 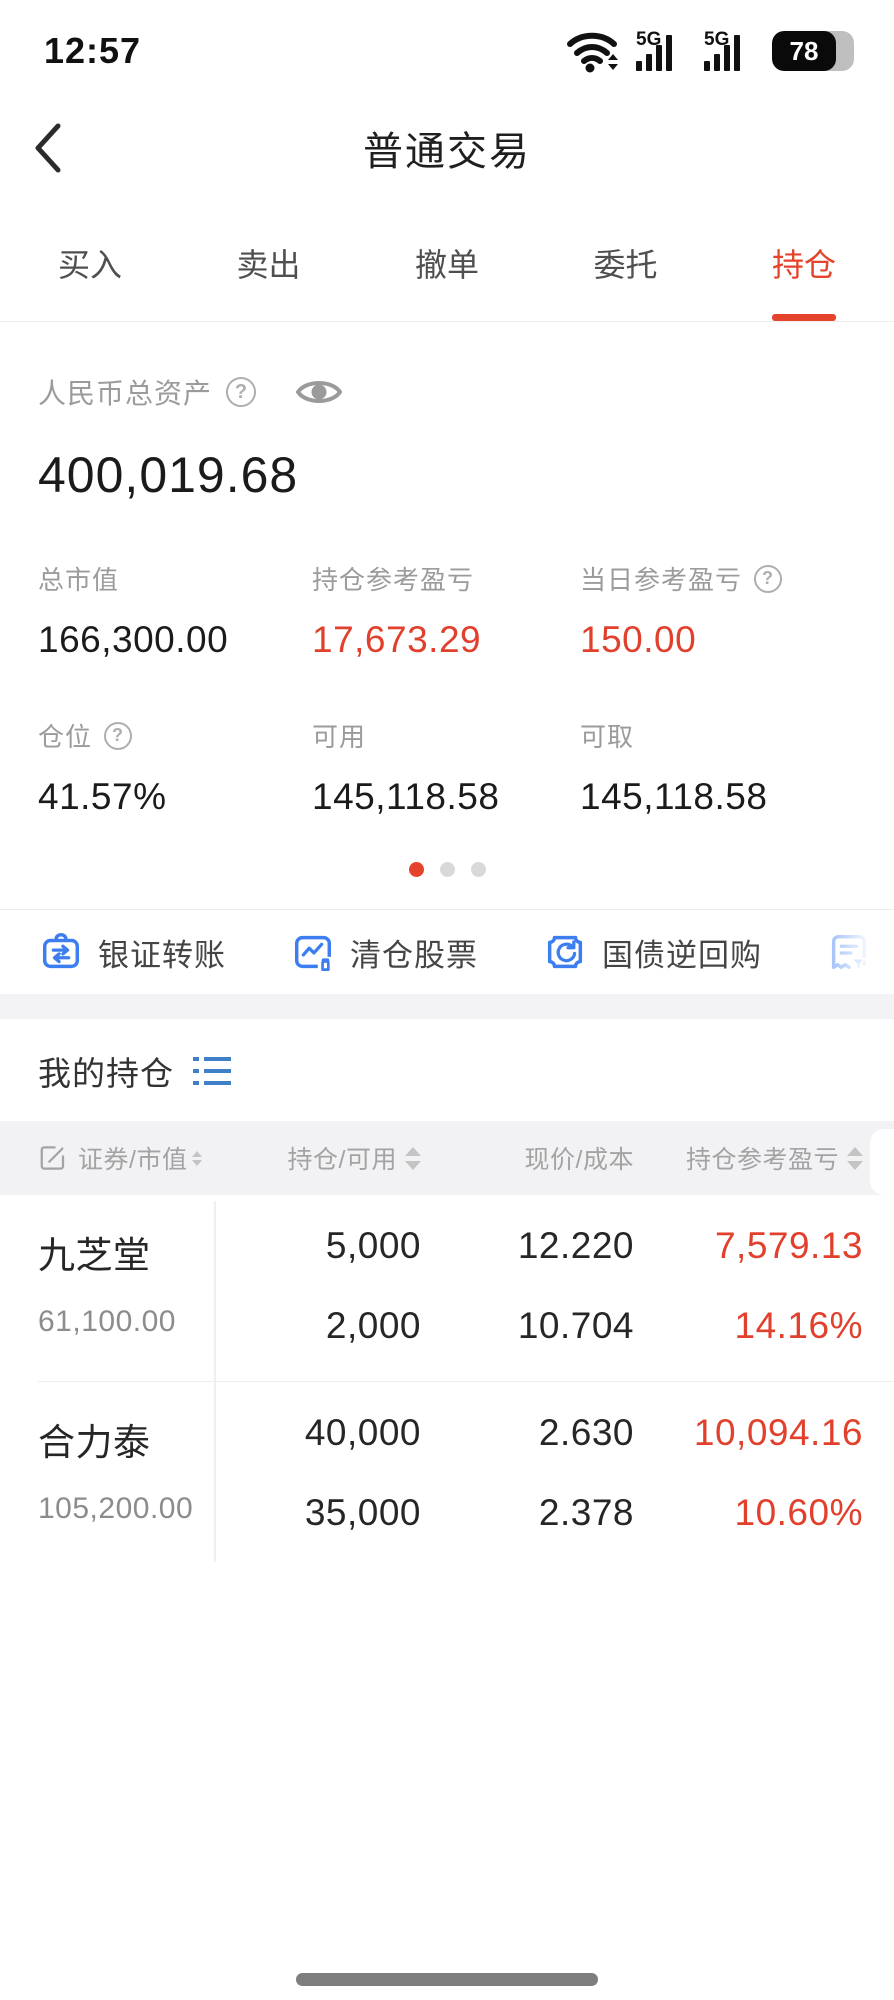 What do you see at coordinates (803, 262) in the screenshot?
I see `tab-positions: 持仓` at bounding box center [803, 262].